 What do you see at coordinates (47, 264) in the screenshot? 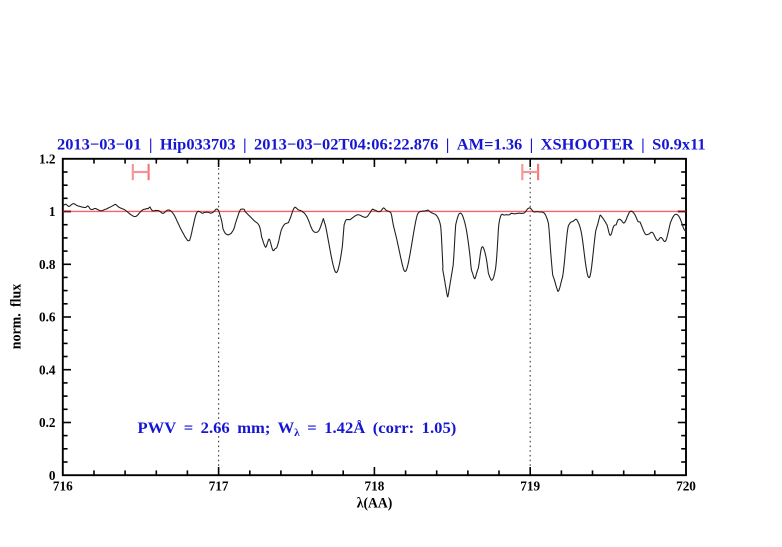
I see `svg-text: 0.8` at bounding box center [47, 264].